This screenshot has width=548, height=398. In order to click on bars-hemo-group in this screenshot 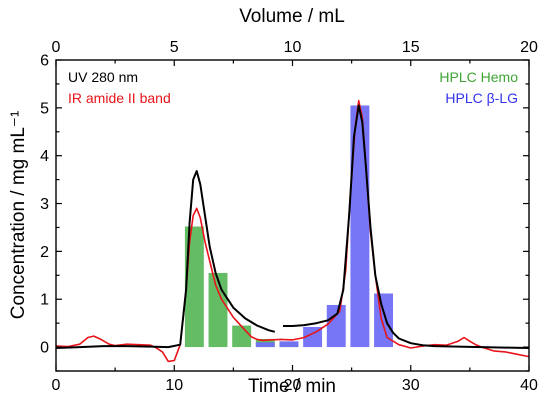, I will do `click(241, 287)`.